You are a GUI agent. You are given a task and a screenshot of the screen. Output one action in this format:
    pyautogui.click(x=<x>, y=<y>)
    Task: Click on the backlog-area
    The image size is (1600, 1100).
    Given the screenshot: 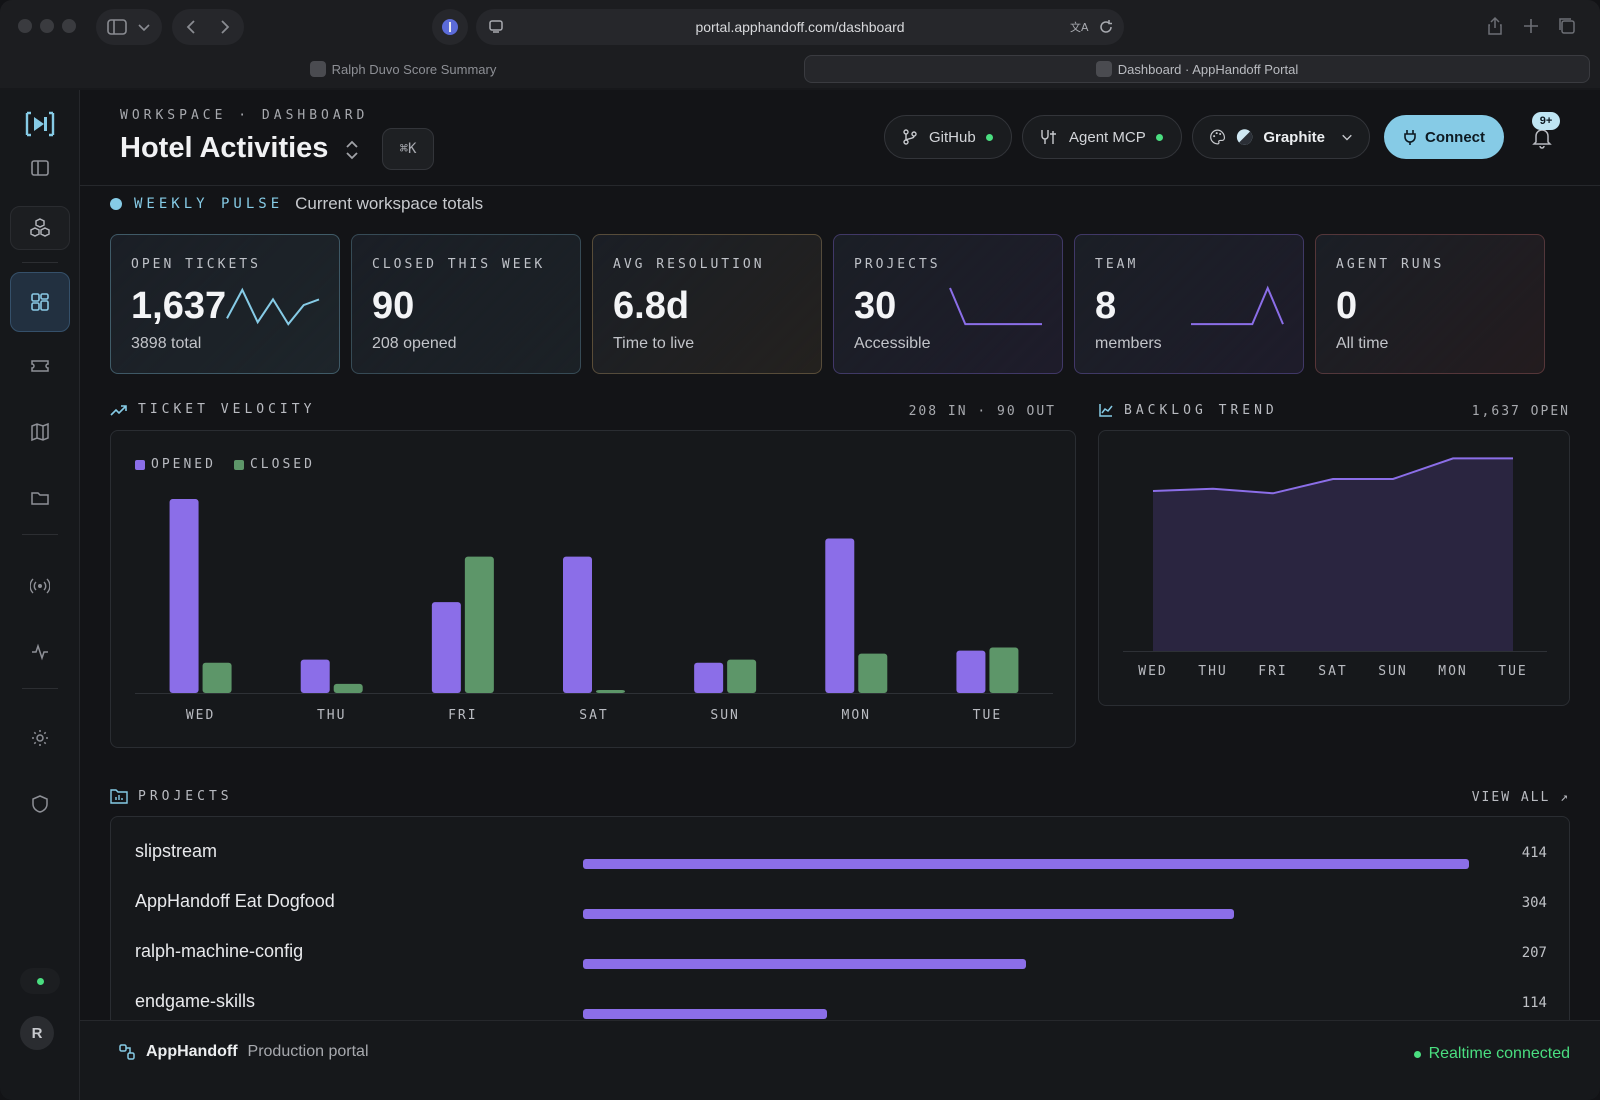 What is the action you would take?
    pyautogui.click(x=1333, y=554)
    